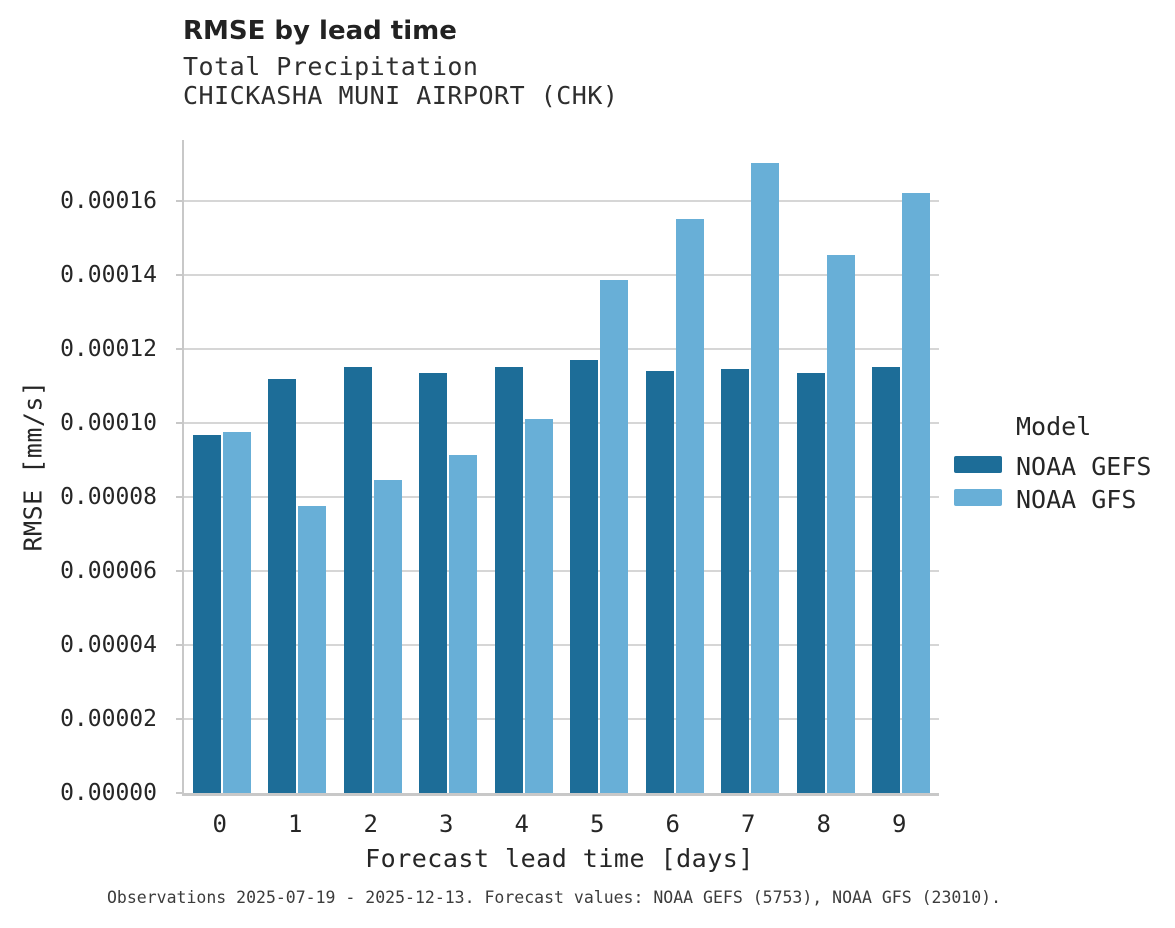 This screenshot has width=1175, height=928. What do you see at coordinates (672, 824) in the screenshot?
I see `x-tick-label: 6` at bounding box center [672, 824].